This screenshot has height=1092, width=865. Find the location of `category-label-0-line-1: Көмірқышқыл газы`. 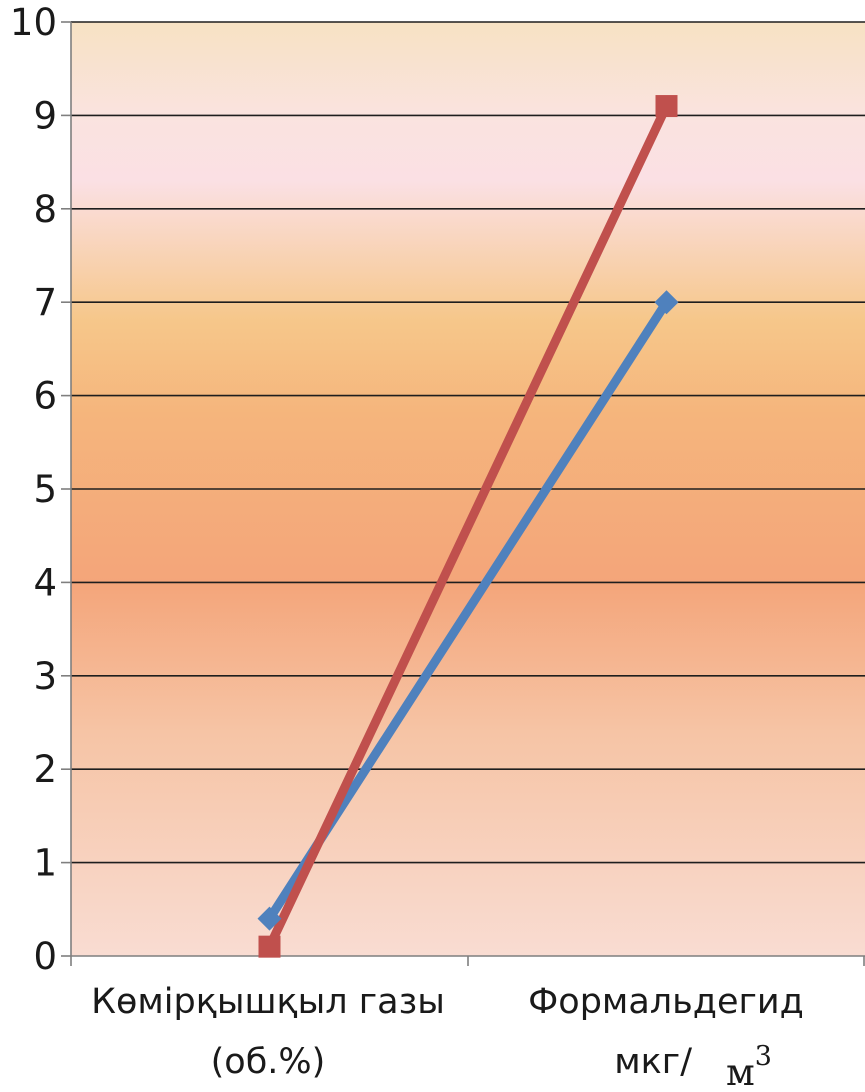

category-label-0-line-1: Көмірқышқыл газы is located at coordinates (268, 1002).